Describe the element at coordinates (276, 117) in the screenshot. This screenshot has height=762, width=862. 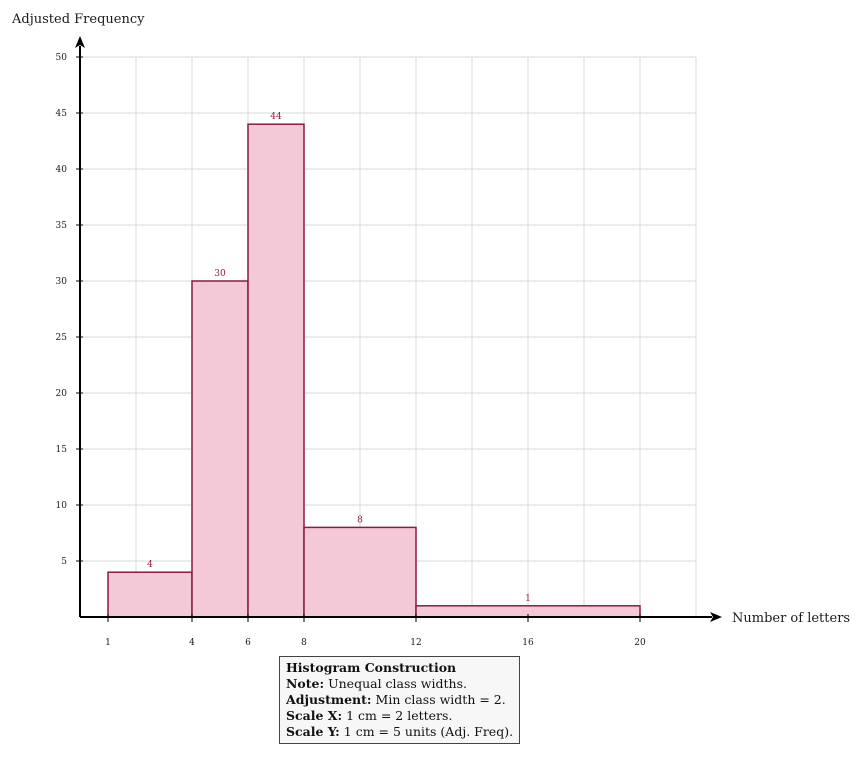
I see `bar-value-label-3: 44` at that location.